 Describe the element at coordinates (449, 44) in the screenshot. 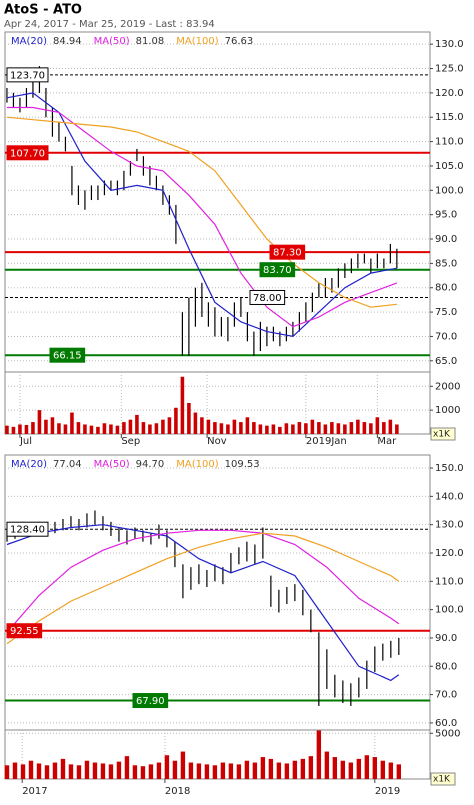

I see `y-tick-label: 130.0` at that location.